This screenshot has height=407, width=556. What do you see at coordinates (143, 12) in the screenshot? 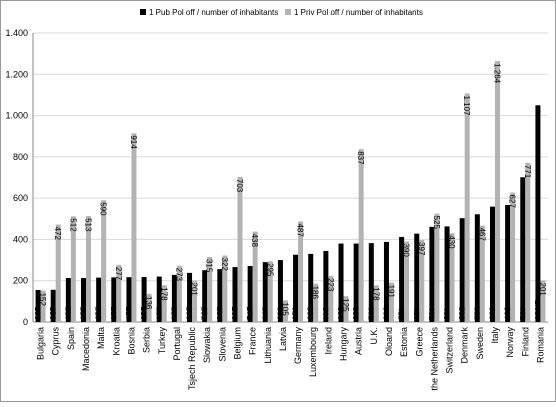
I see `legend-swatch` at bounding box center [143, 12].